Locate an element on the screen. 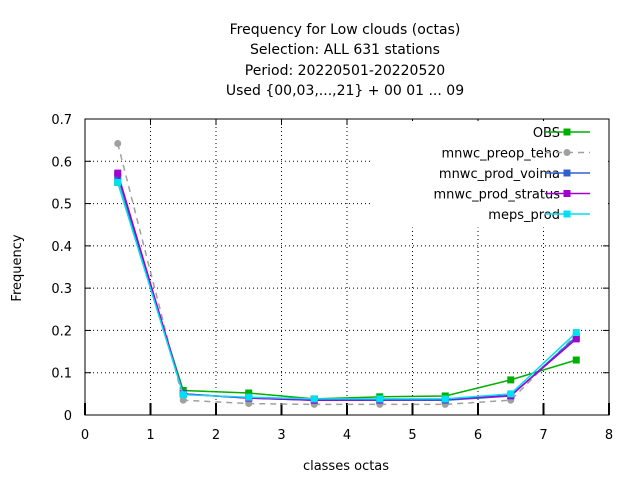 The height and width of the screenshot is (480, 640). y-tick-label: 0 is located at coordinates (68, 416).